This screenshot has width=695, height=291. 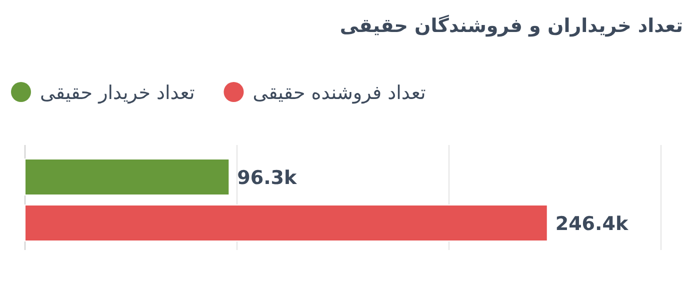 I want to click on legend-label: تعداد فروشنده حقیقی, so click(x=339, y=93).